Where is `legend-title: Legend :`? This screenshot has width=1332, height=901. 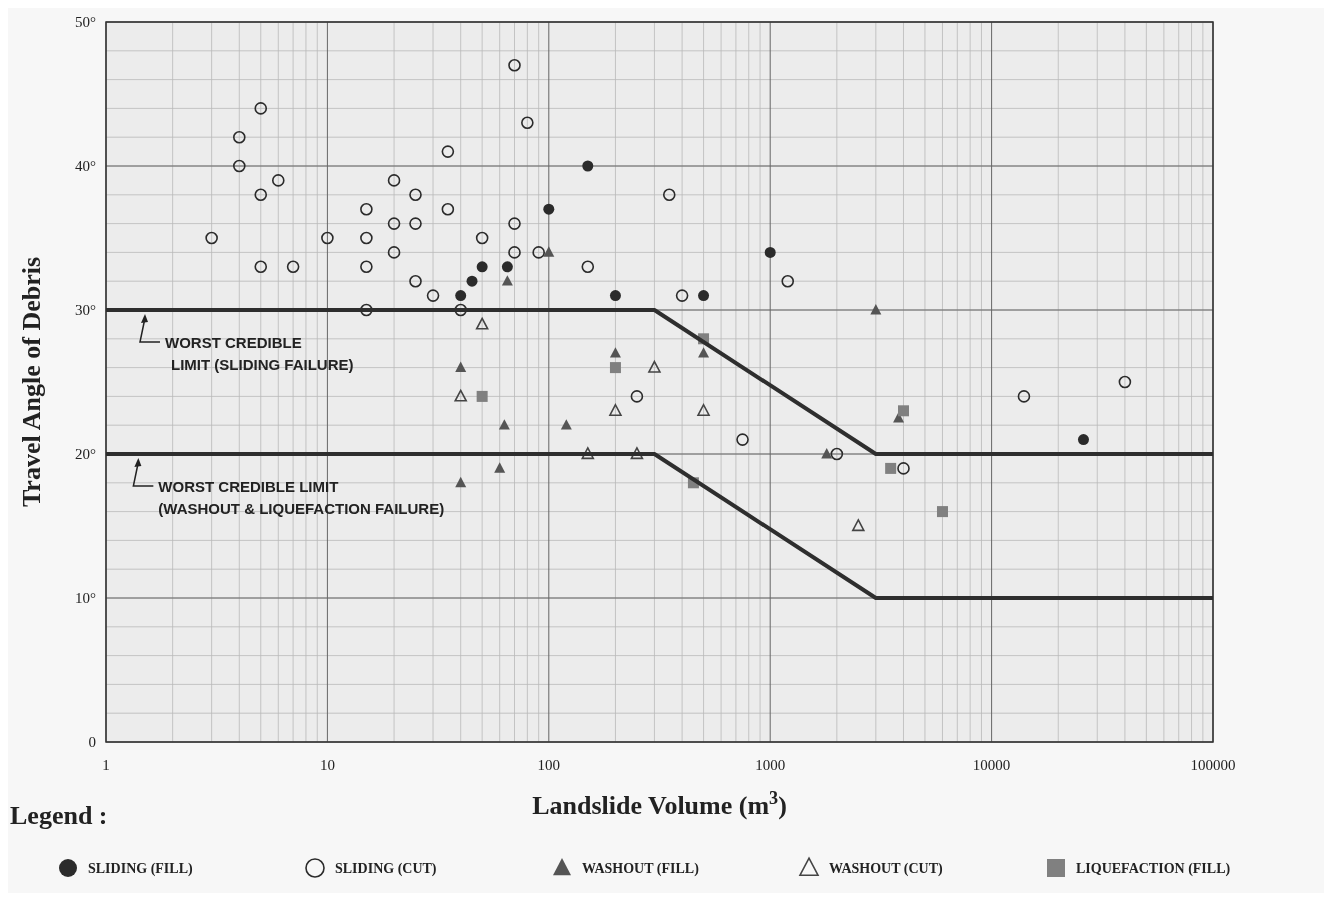
legend-title: Legend : is located at coordinates (59, 815).